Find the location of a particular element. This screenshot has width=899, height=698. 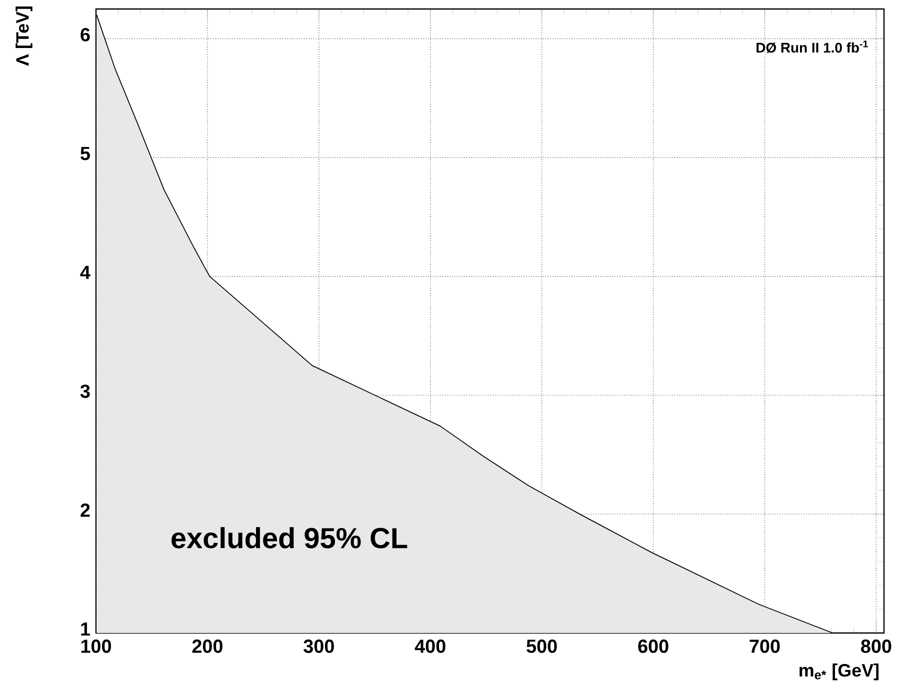

x-axis-title: m$_{e*}$ [GeV] is located at coordinates (839, 672).